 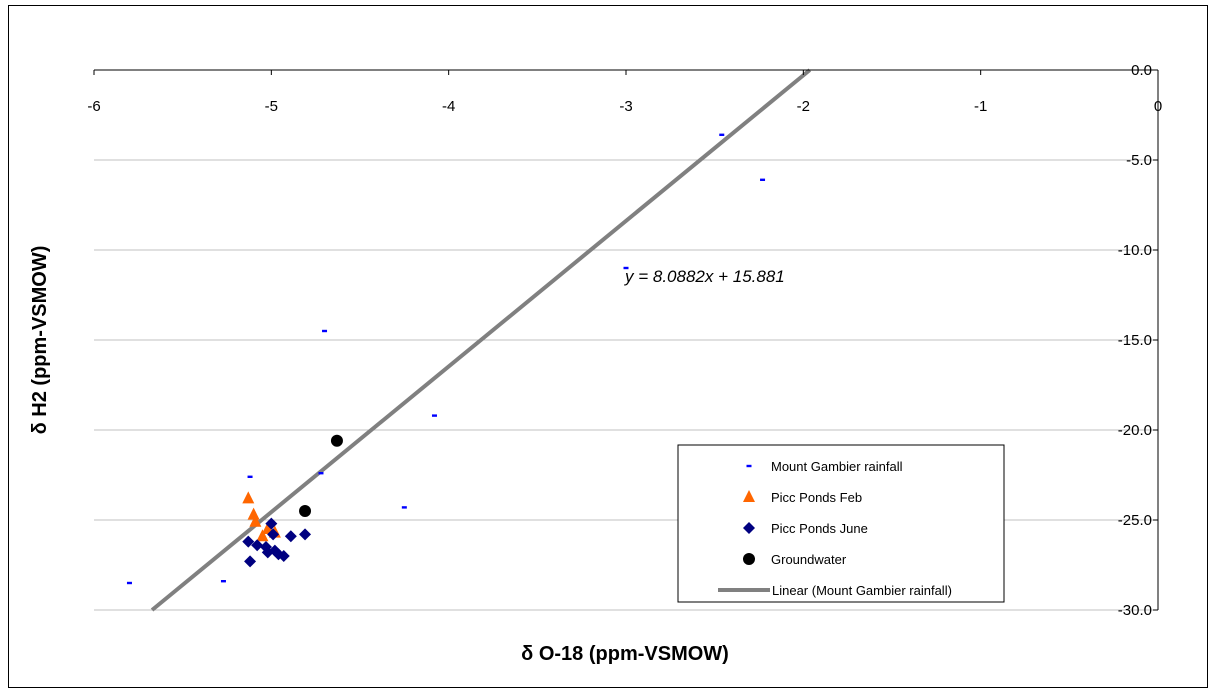 I want to click on legend-box, so click(x=841, y=523).